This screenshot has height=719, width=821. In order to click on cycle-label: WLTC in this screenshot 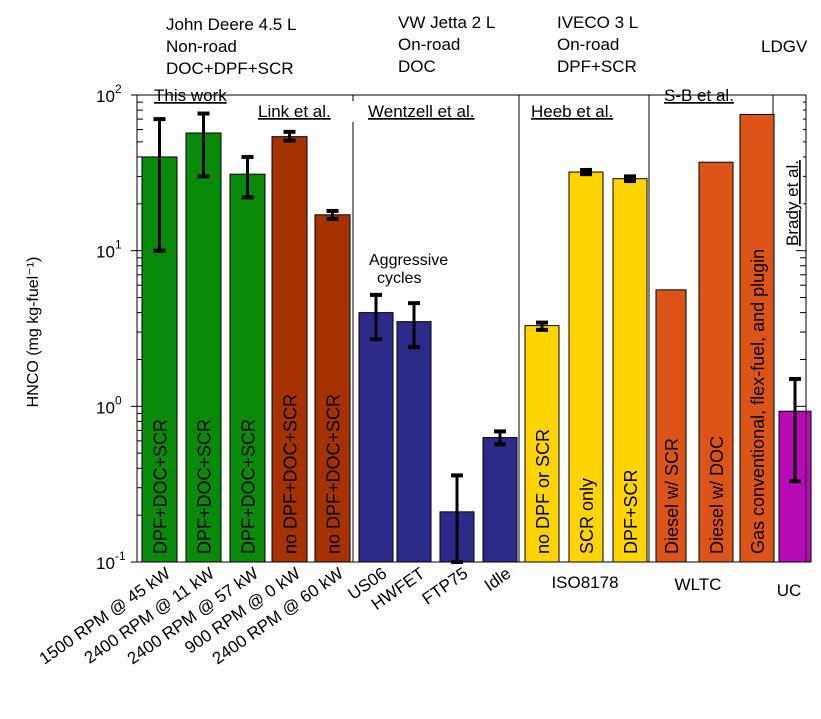, I will do `click(698, 584)`.